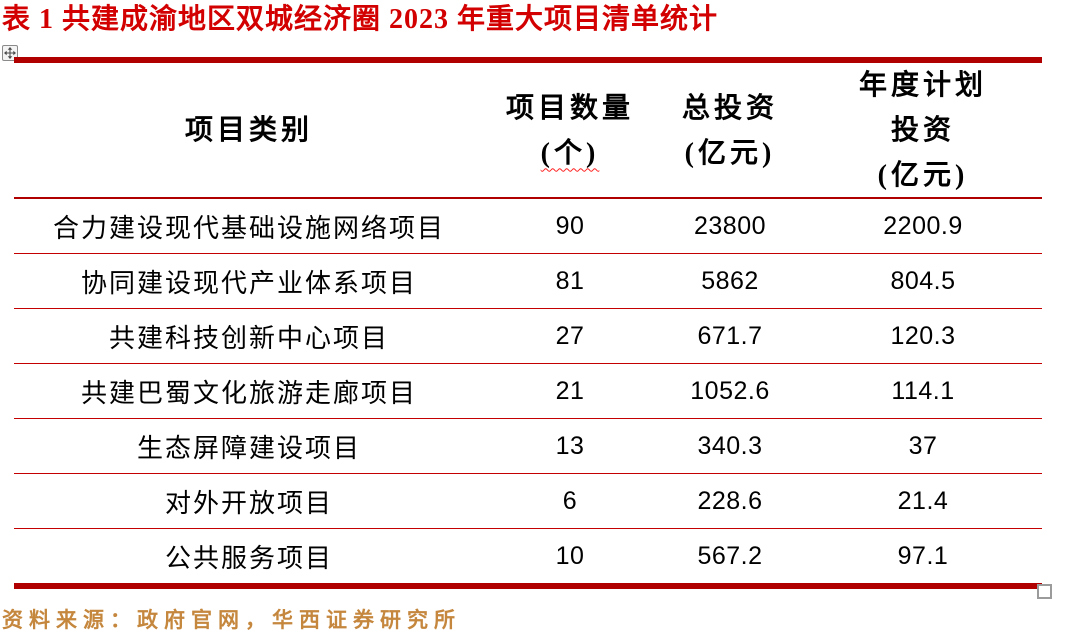  What do you see at coordinates (730, 445) in the screenshot?
I see `cell-total-investment: 340.3` at bounding box center [730, 445].